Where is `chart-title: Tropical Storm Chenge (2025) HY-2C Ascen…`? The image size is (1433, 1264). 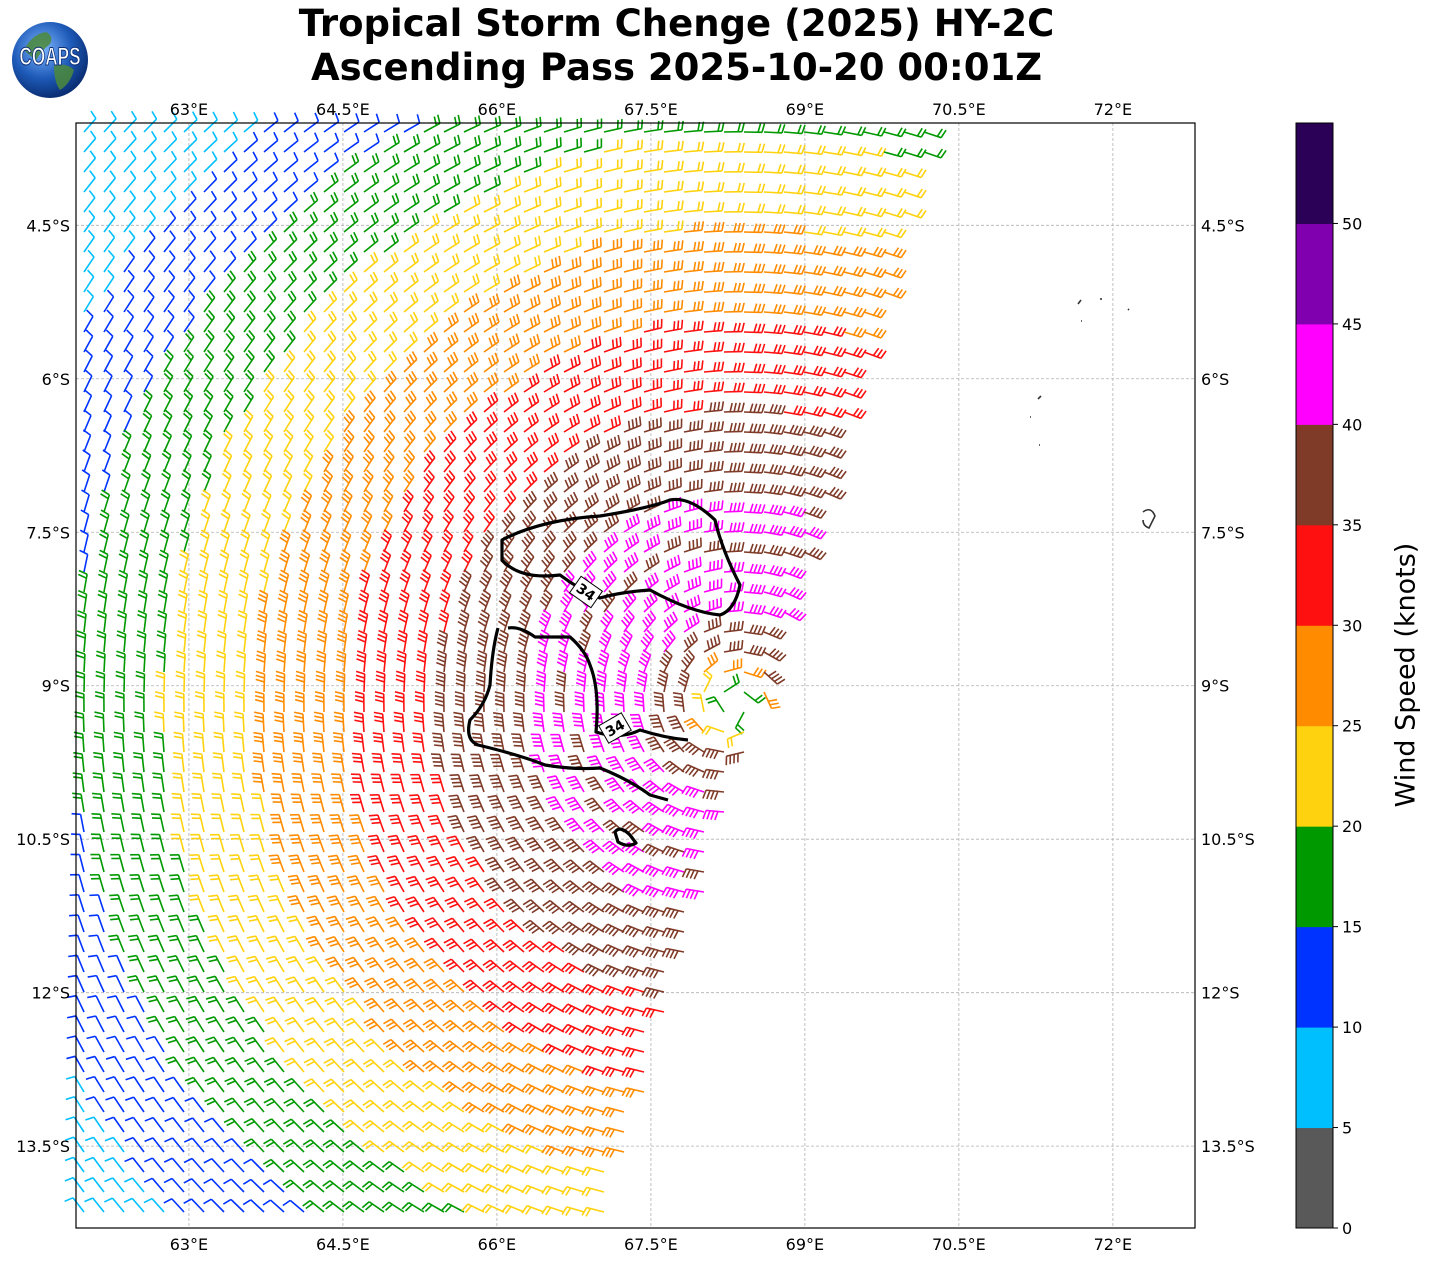
chart-title: Tropical Storm Chenge (2025) HY-2C Ascen… is located at coordinates (676, 46).